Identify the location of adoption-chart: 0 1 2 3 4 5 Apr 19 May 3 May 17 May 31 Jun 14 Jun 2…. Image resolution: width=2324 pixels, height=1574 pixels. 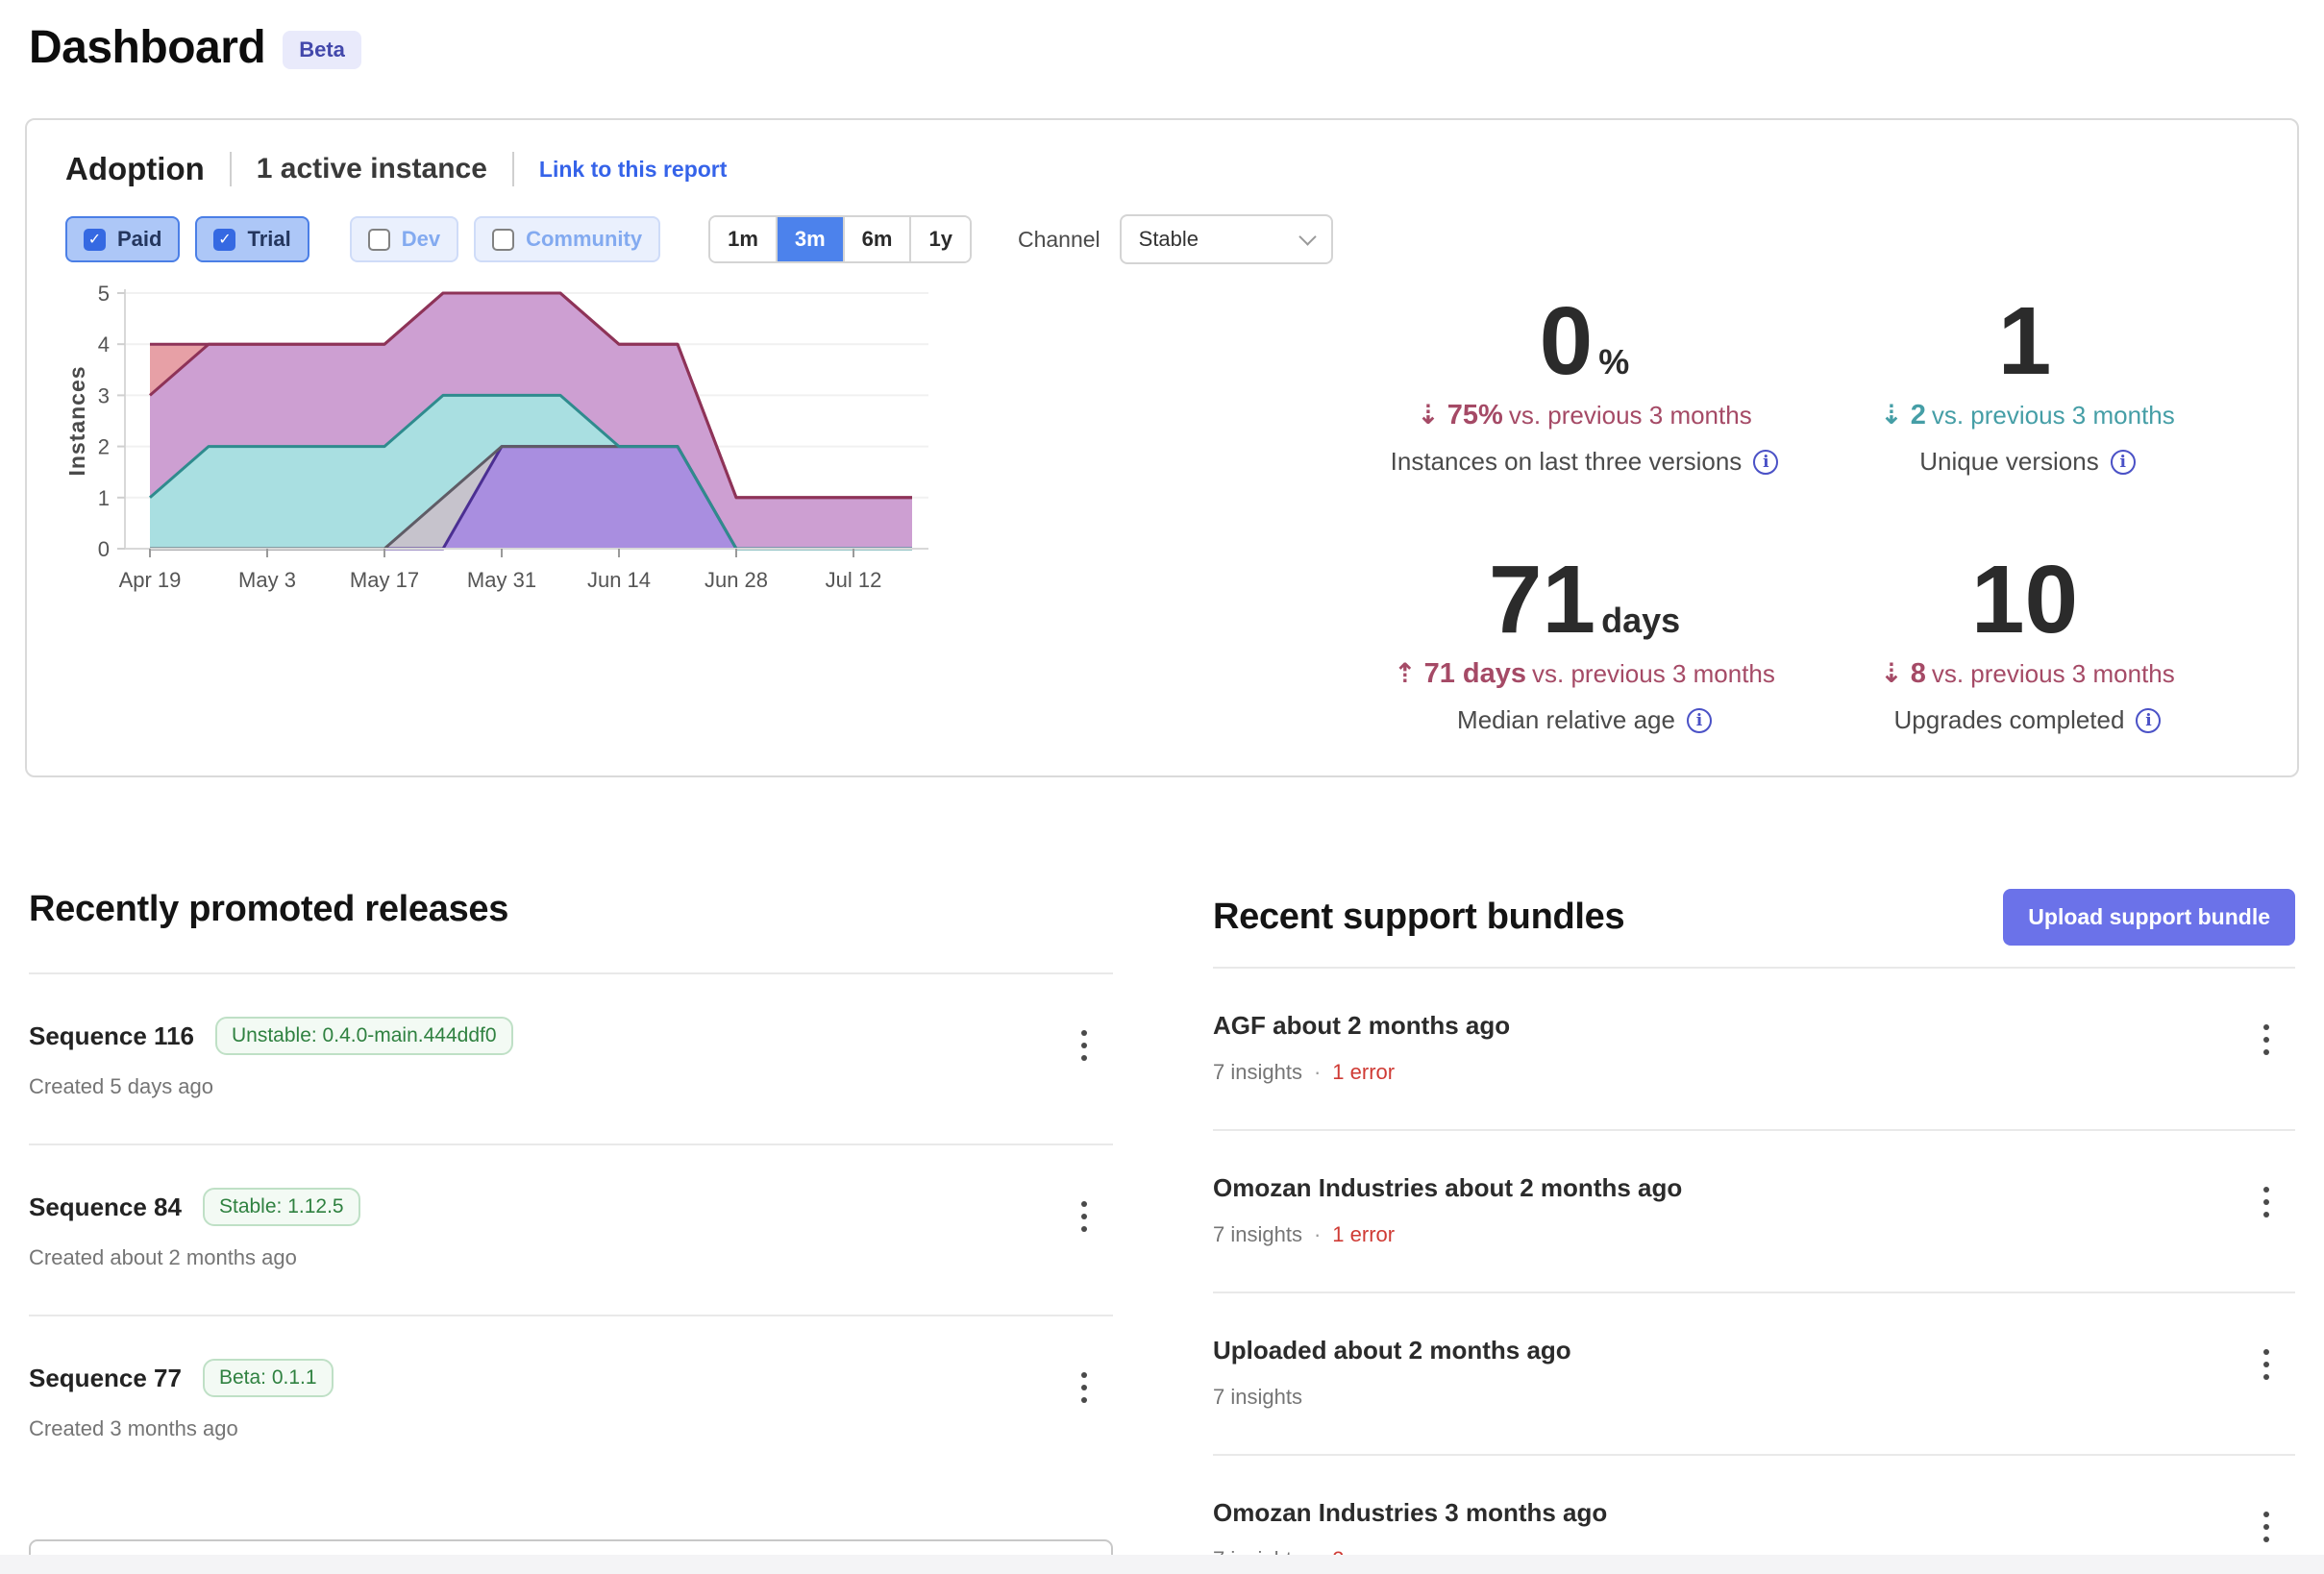
(502, 507).